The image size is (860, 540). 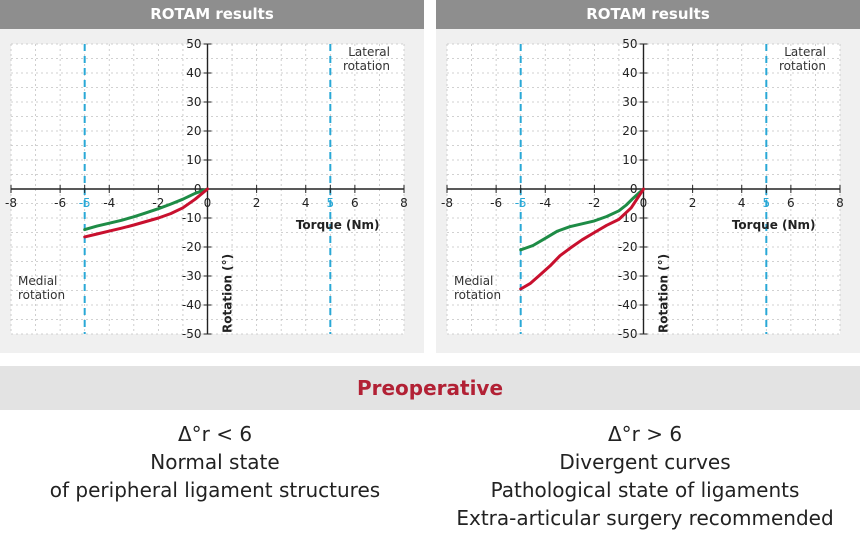 I want to click on caption-right-line-4: Extra-articular surgery recommended, so click(x=645, y=518).